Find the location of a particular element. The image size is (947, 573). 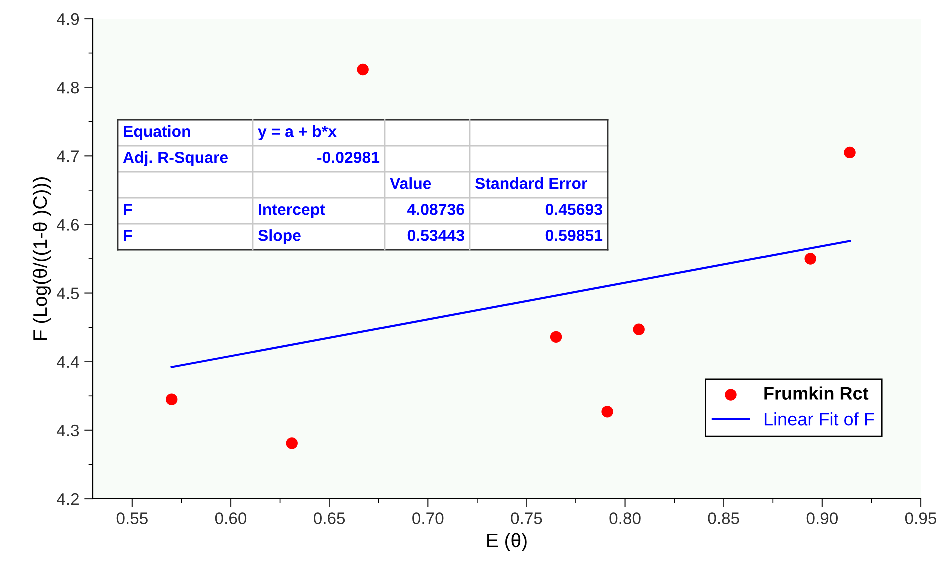

y-tick-label: 4.5 is located at coordinates (68, 294).